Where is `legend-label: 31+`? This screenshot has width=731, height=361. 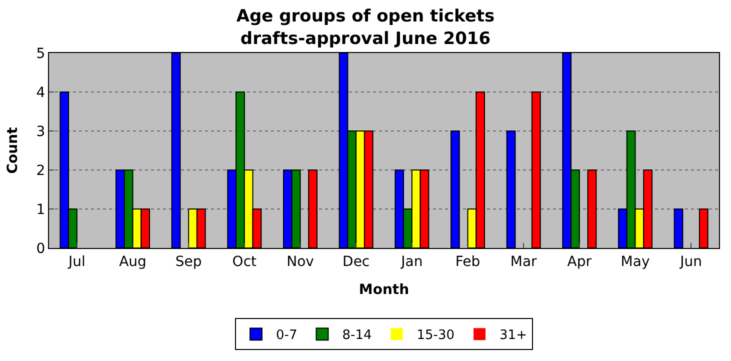 legend-label: 31+ is located at coordinates (513, 336).